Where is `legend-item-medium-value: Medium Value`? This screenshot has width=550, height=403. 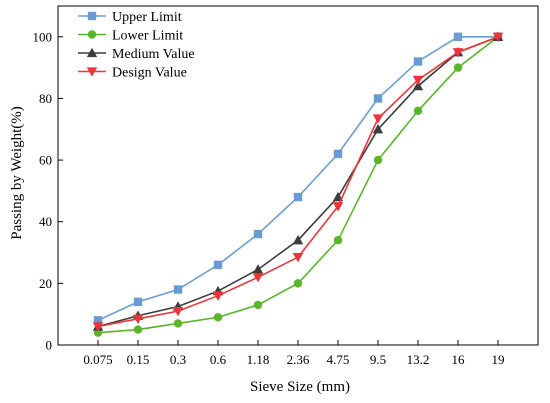
legend-item-medium-value: Medium Value is located at coordinates (136, 54).